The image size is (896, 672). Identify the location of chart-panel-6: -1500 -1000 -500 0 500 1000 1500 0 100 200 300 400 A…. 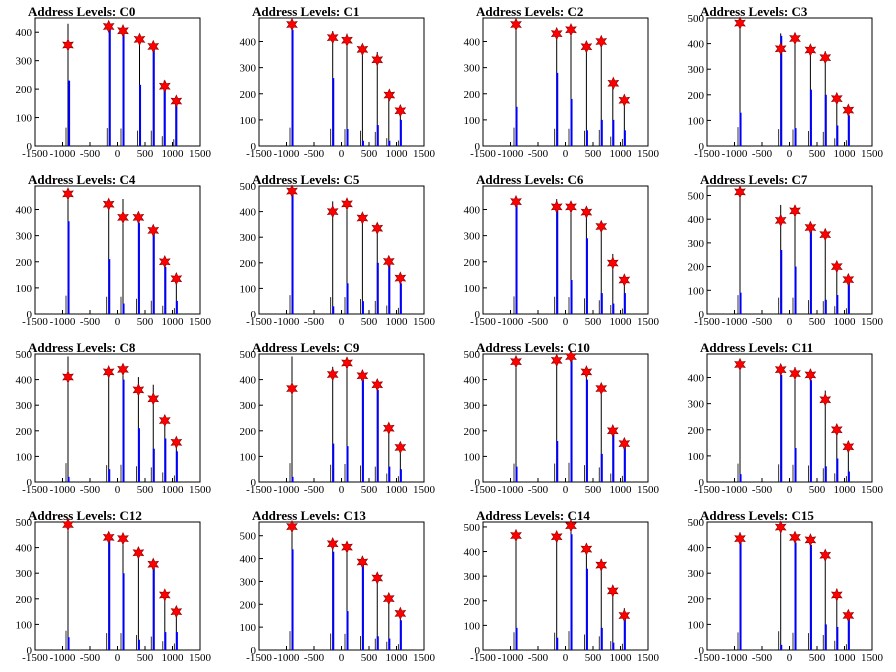
(560, 252).